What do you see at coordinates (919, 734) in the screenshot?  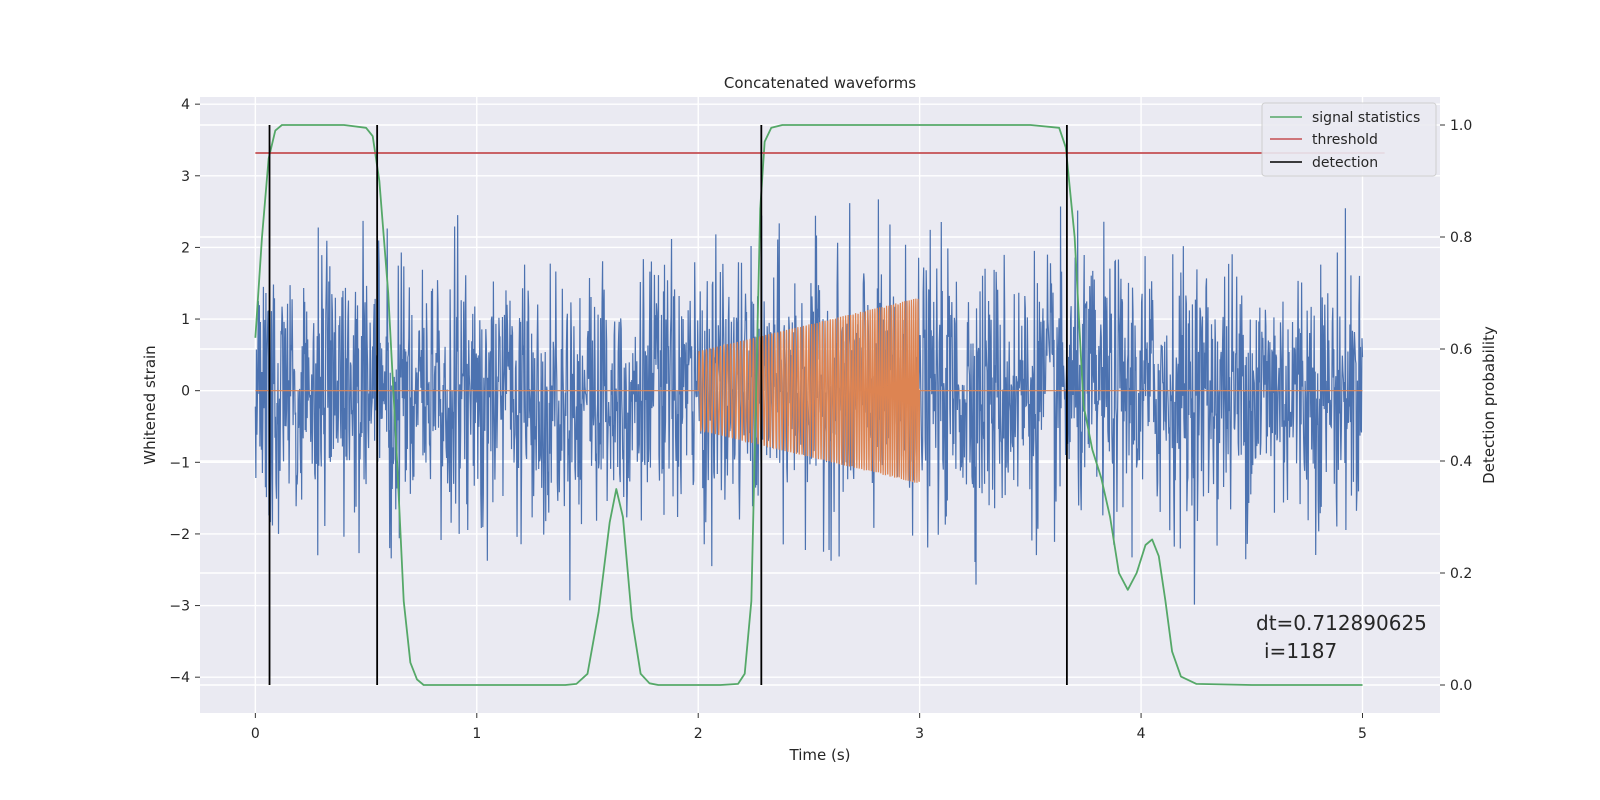 I see `x-tick-label: 3` at bounding box center [919, 734].